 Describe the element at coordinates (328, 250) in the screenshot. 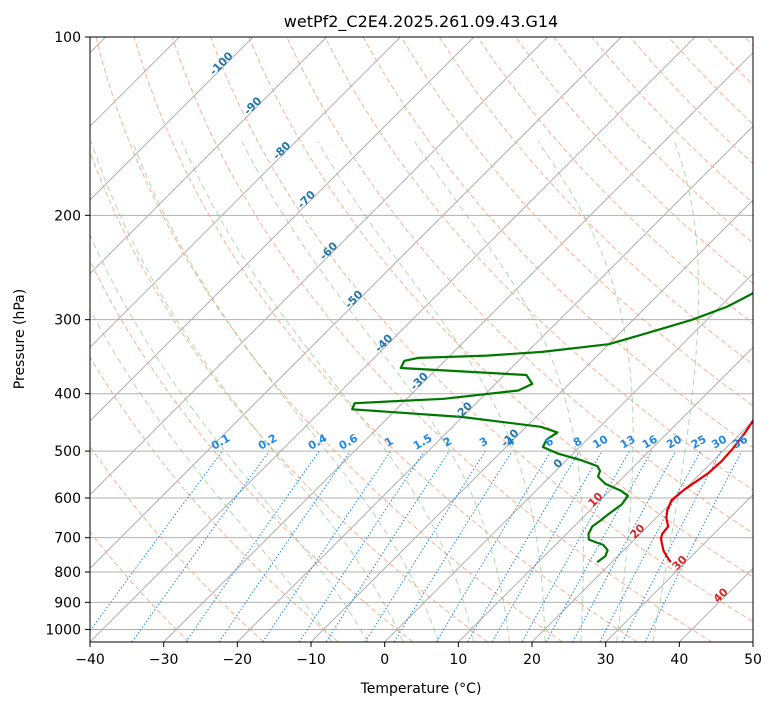

I see `isotherm-label: -60` at that location.